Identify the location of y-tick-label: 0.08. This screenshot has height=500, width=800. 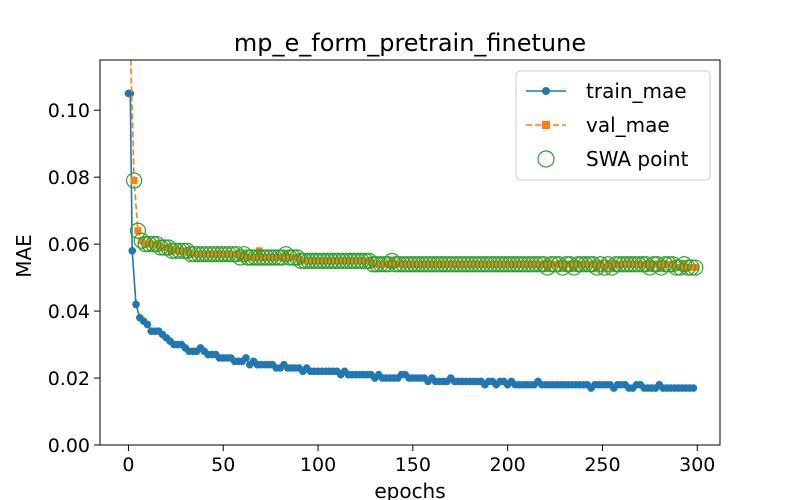
(69, 178).